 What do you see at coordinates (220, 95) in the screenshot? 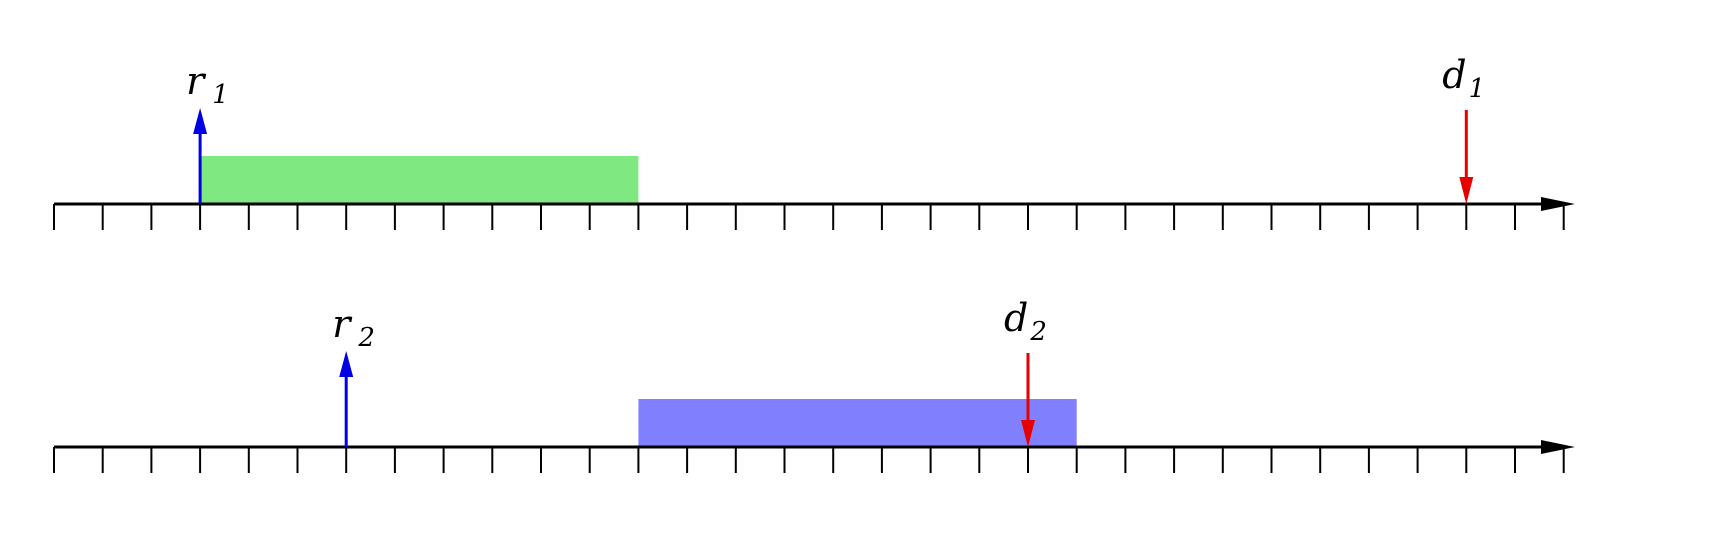
I see `release-label-sub: 1` at bounding box center [220, 95].